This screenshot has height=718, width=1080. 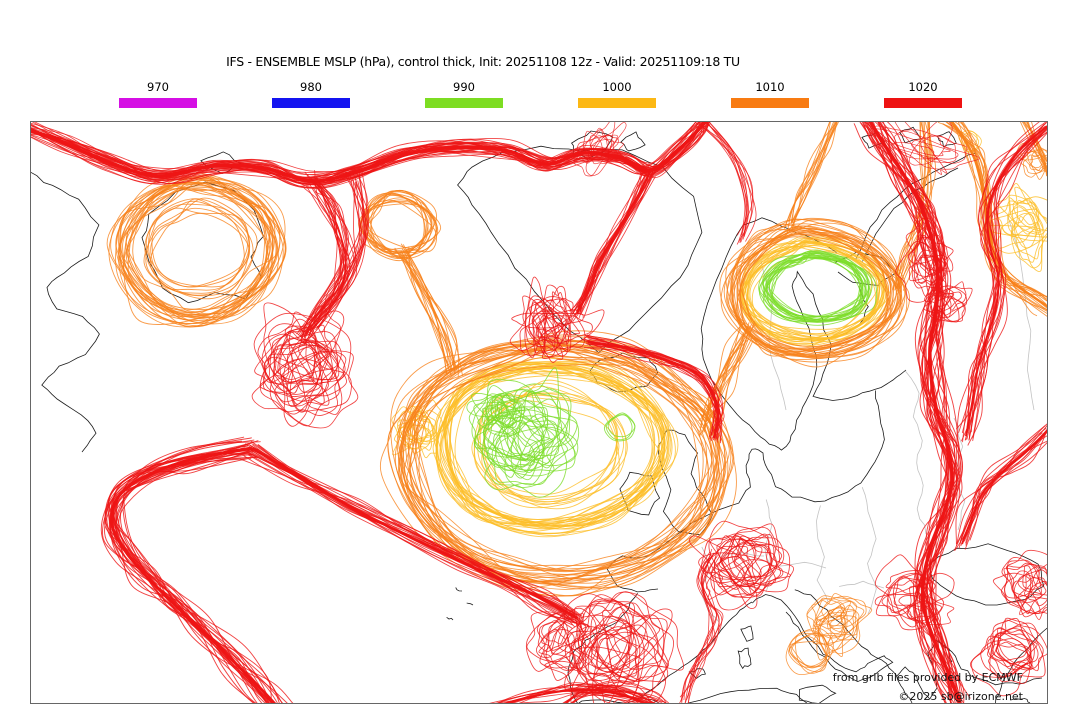 What do you see at coordinates (822, 554) in the screenshot?
I see `border-poland` at bounding box center [822, 554].